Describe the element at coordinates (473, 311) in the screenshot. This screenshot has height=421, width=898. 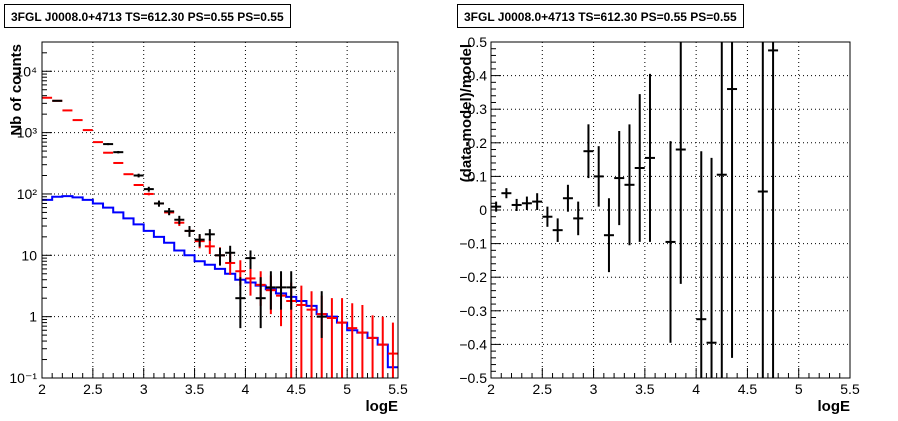
I see `y-tick-label: −0.3` at that location.